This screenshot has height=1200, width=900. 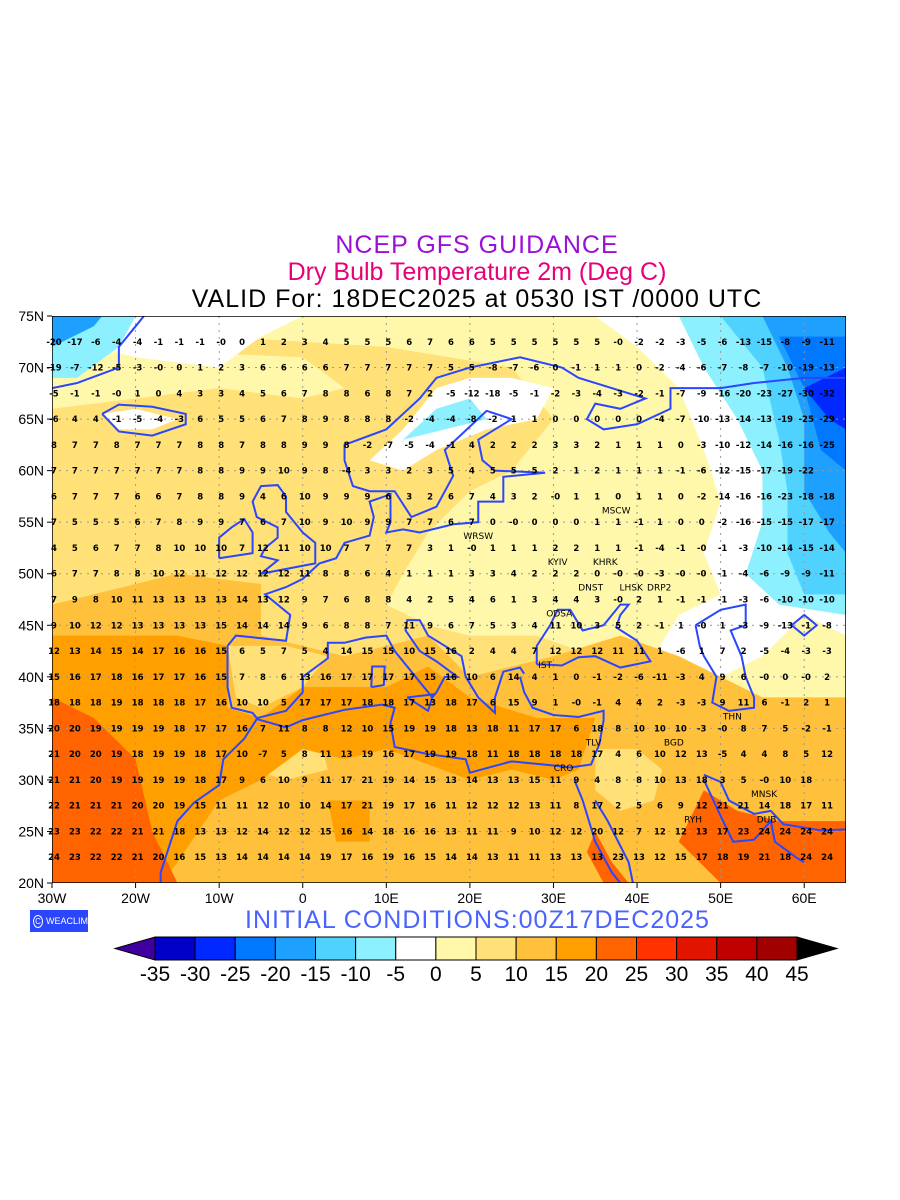 I want to click on grid-value: -2, so click(x=368, y=446).